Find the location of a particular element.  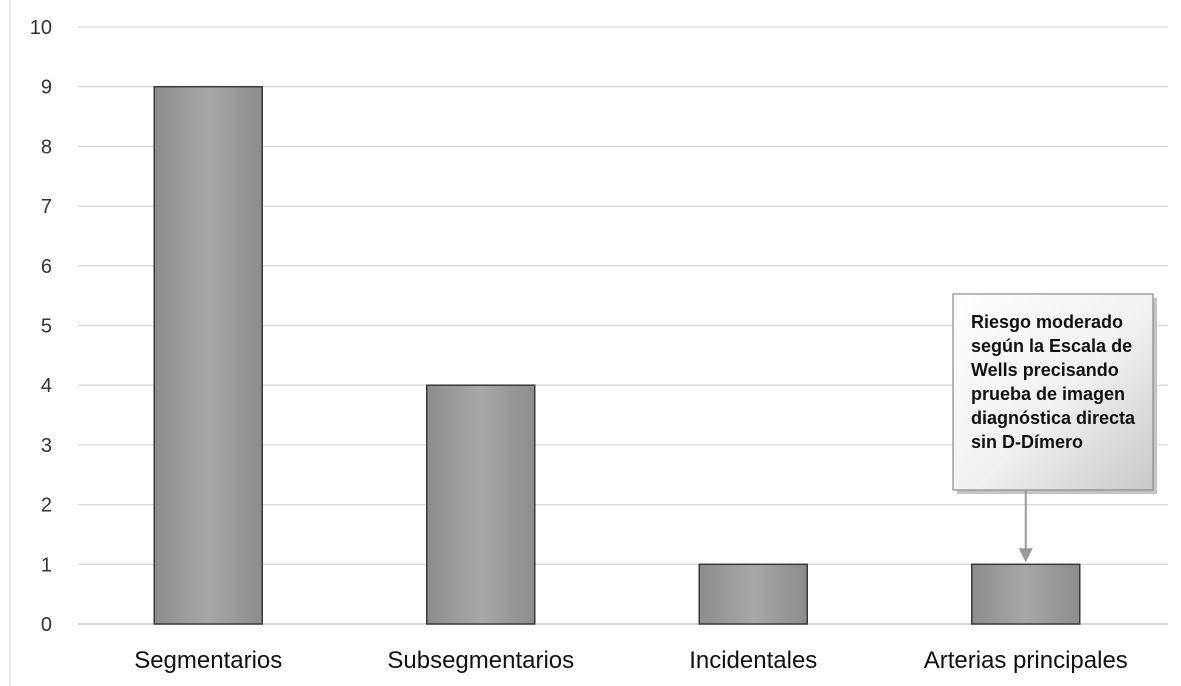

x-tick-label: Segmentarios is located at coordinates (208, 660).